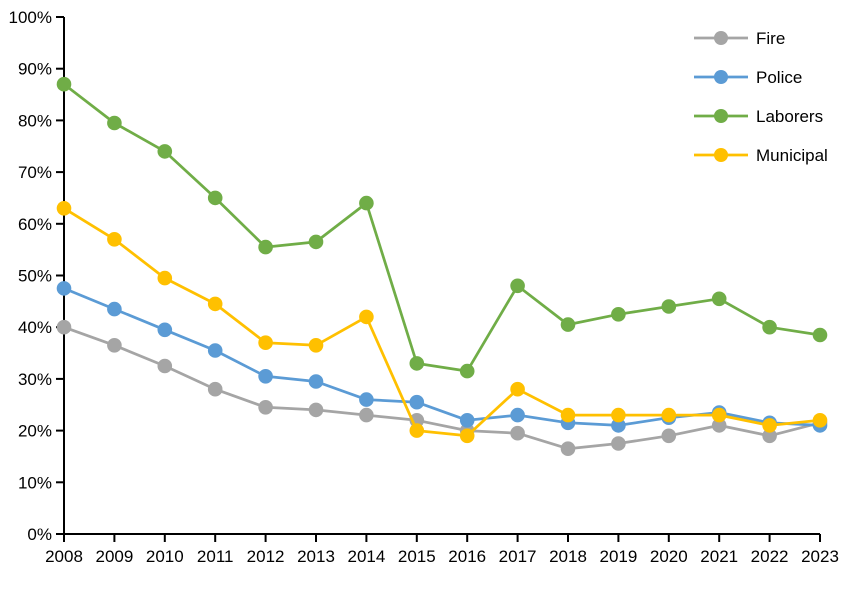 Image resolution: width=852 pixels, height=593 pixels. Describe the element at coordinates (770, 556) in the screenshot. I see `x-axis-label: 2022` at that location.